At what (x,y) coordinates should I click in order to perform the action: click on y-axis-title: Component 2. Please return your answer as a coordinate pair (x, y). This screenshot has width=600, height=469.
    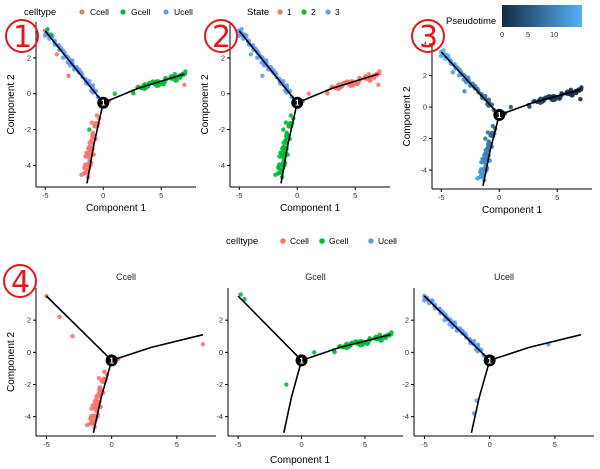
    Looking at the image, I should click on (407, 116).